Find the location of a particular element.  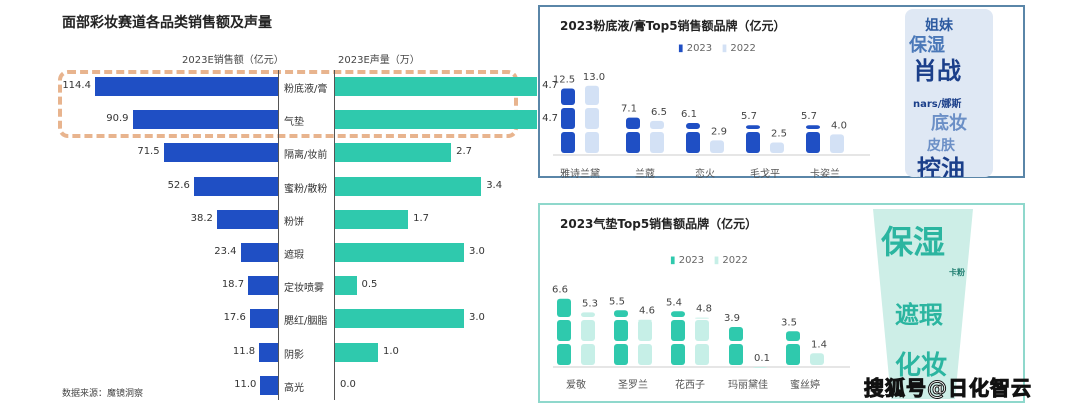

cloud-word: 保湿 is located at coordinates (927, 45).